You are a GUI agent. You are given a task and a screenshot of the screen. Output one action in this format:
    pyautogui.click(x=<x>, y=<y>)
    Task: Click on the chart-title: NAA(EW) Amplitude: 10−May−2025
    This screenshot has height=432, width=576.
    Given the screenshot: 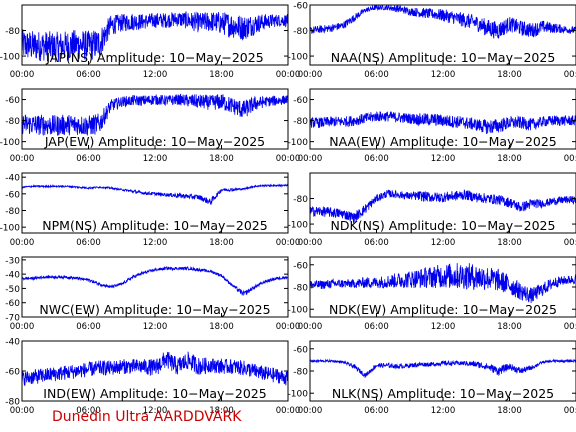 What is the action you would take?
    pyautogui.click(x=443, y=141)
    